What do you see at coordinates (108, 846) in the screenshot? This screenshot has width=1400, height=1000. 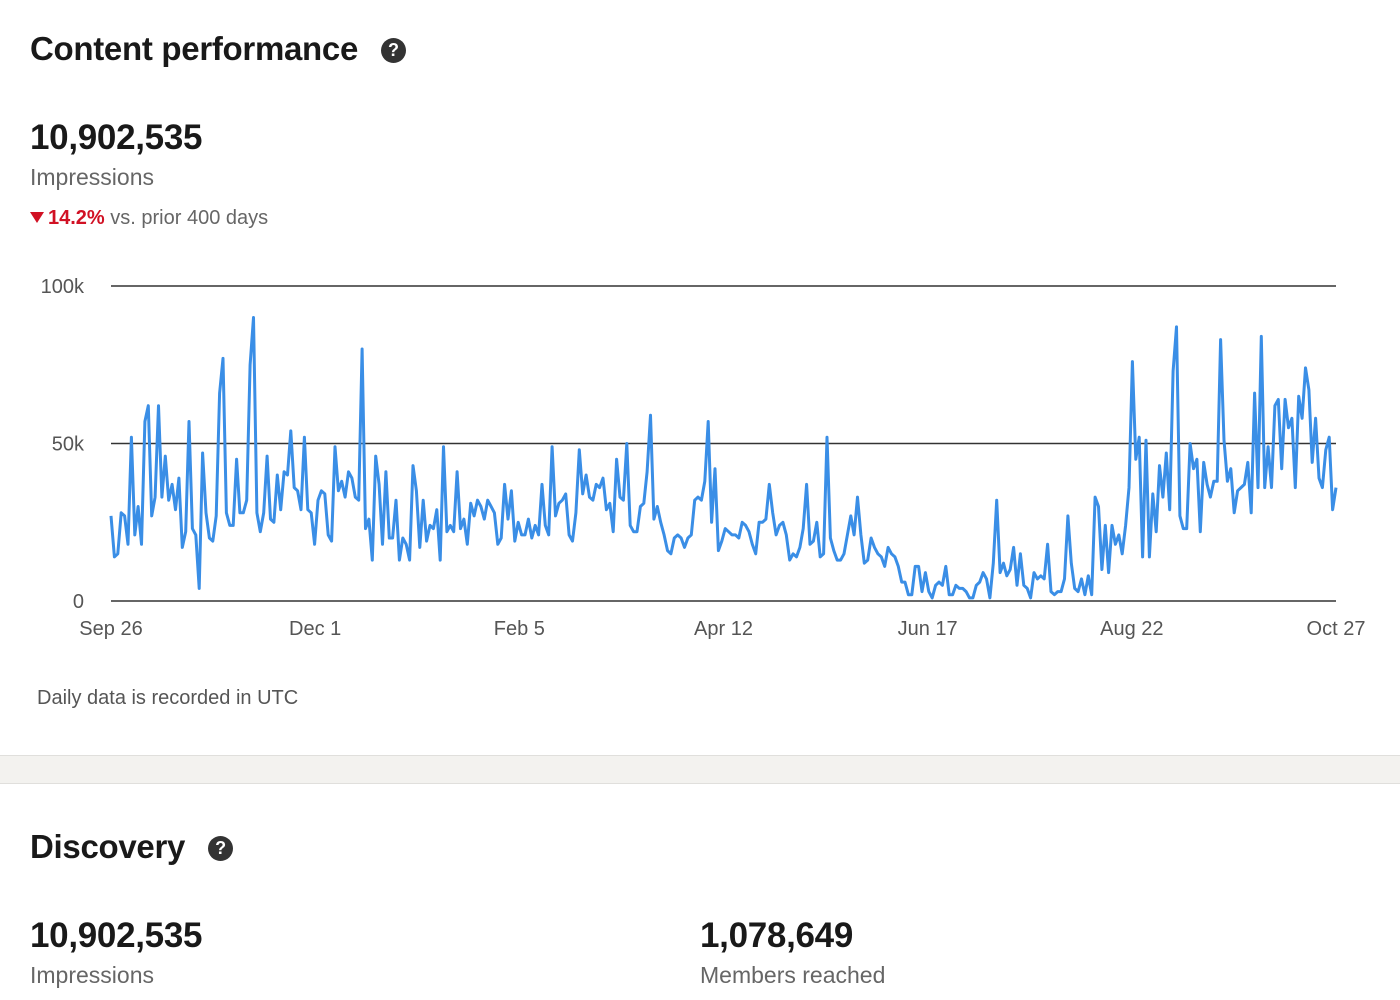 I see `section-title-text: Discovery` at bounding box center [108, 846].